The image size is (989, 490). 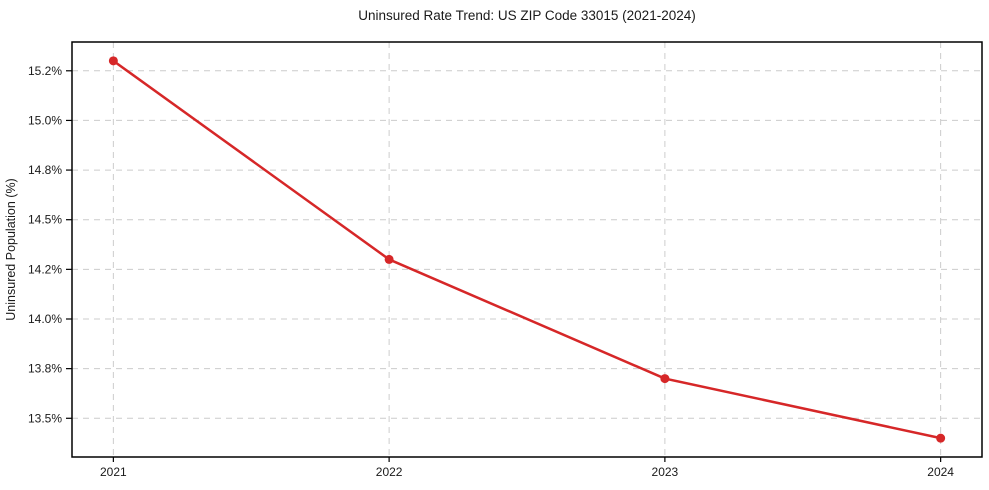 I want to click on x-tick-label: 2022, so click(x=389, y=472).